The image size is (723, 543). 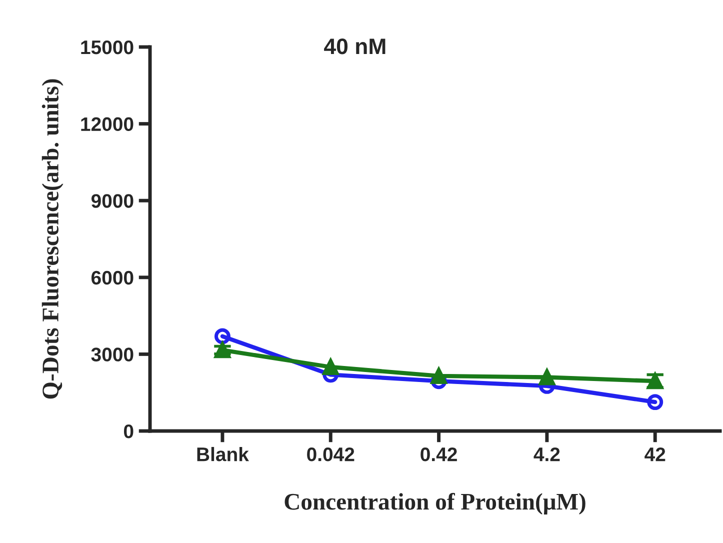 I want to click on y-tick-label: 0, so click(x=129, y=431).